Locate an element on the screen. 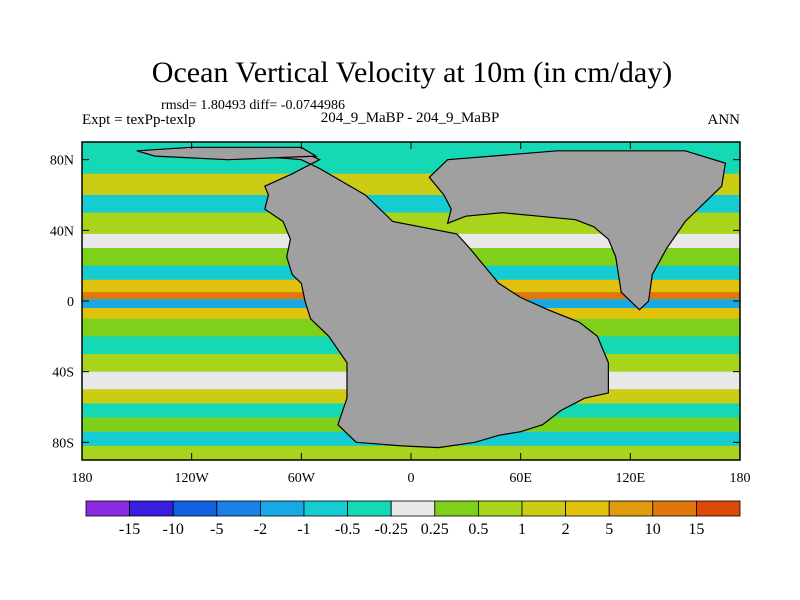 The width and height of the screenshot is (800, 600). colorbar-label: 2 is located at coordinates (566, 529).